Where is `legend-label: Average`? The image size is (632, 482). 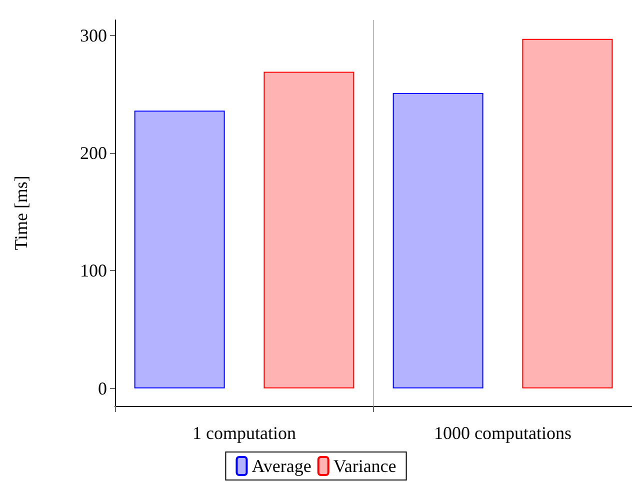
legend-label: Average is located at coordinates (282, 466).